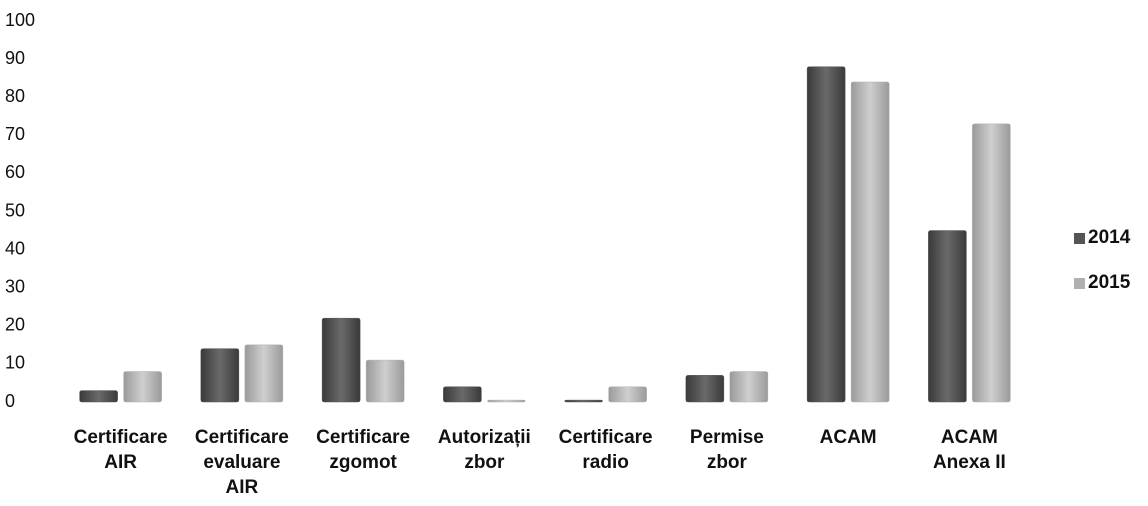 This screenshot has height=506, width=1148. I want to click on x-tick-label: zgomot, so click(363, 462).